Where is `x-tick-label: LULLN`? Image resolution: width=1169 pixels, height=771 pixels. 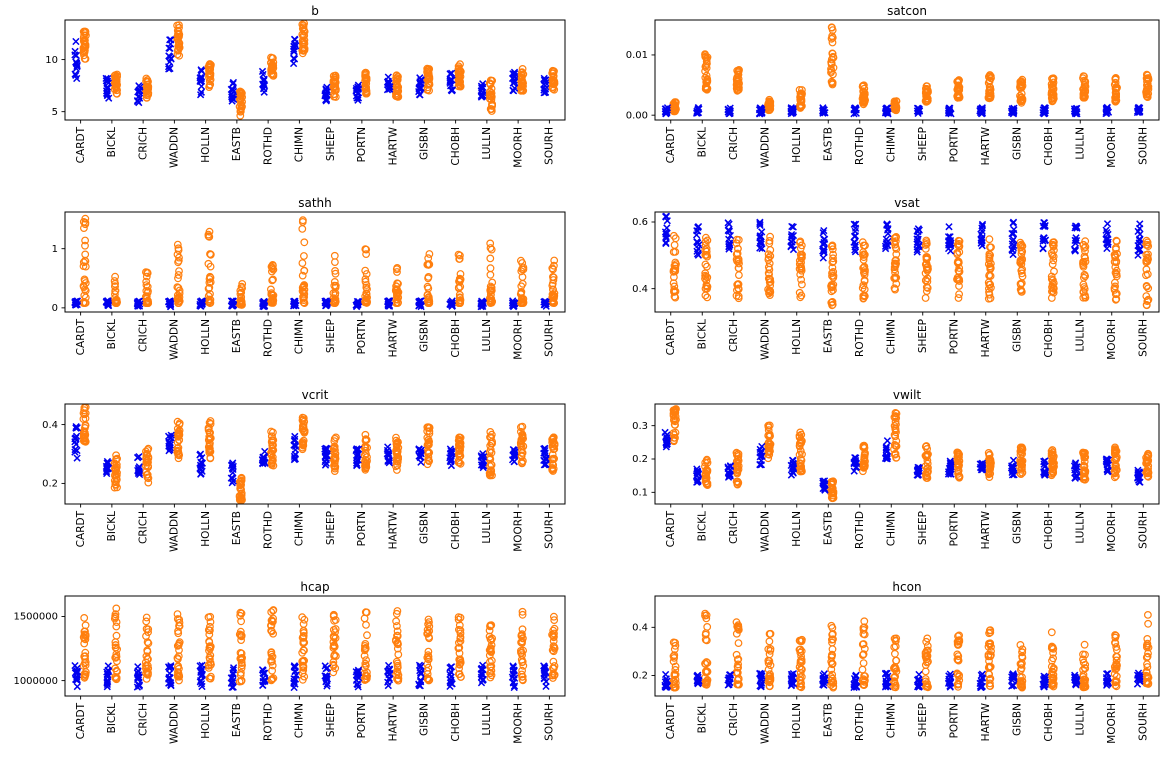 x-tick-label: LULLN is located at coordinates (1081, 527).